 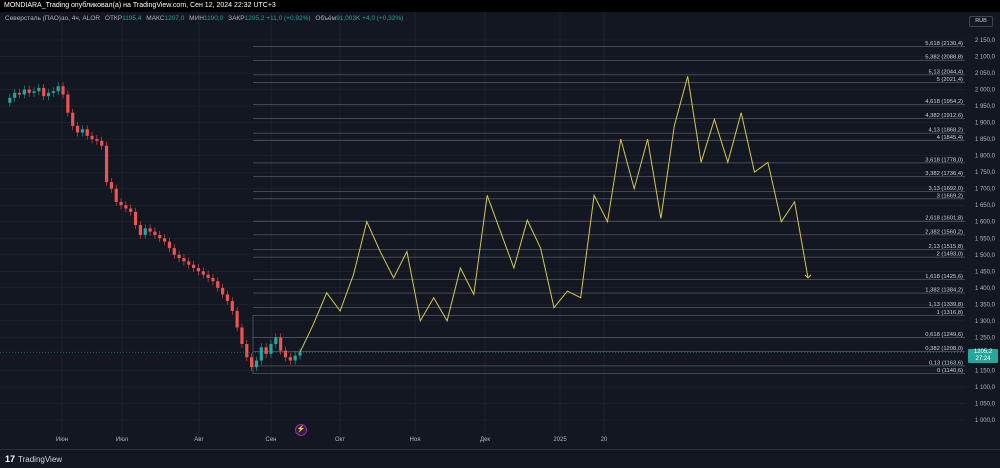 I want to click on fib-level-label: 1 (1316,8), so click(x=950, y=313).